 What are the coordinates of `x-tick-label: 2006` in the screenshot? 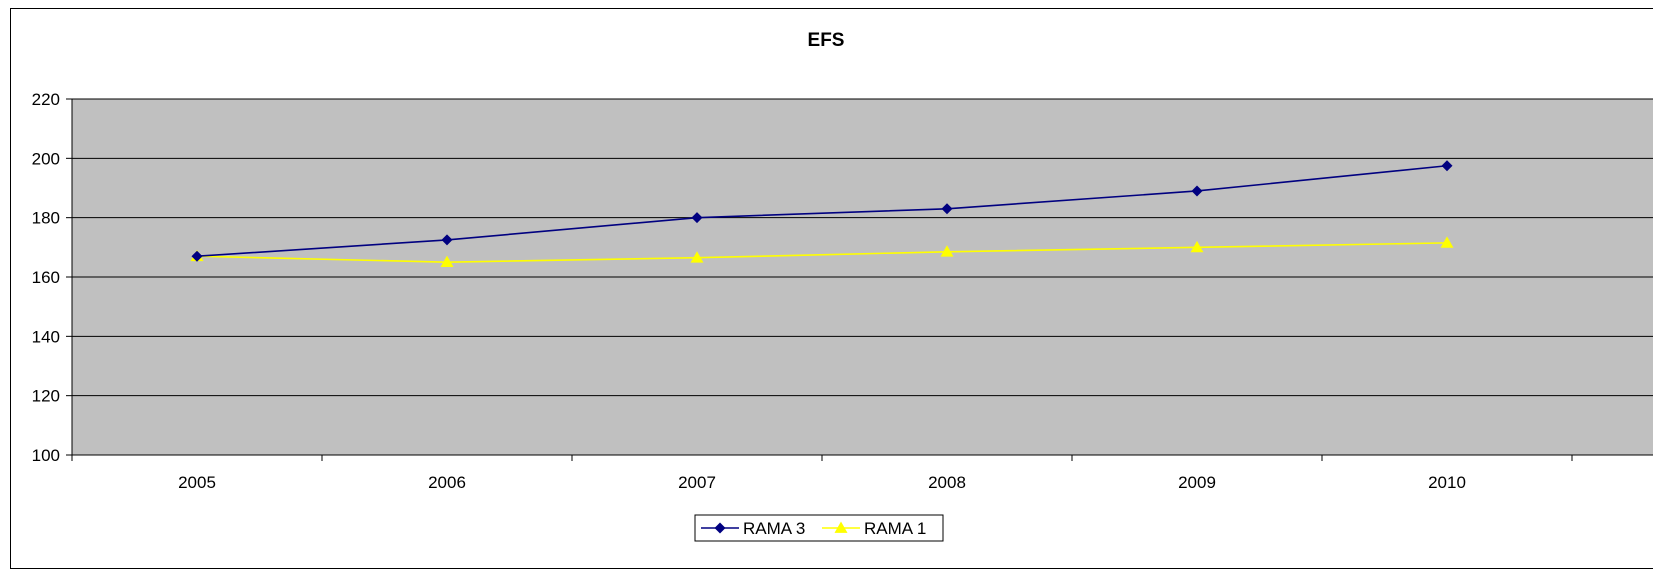 It's located at (447, 482).